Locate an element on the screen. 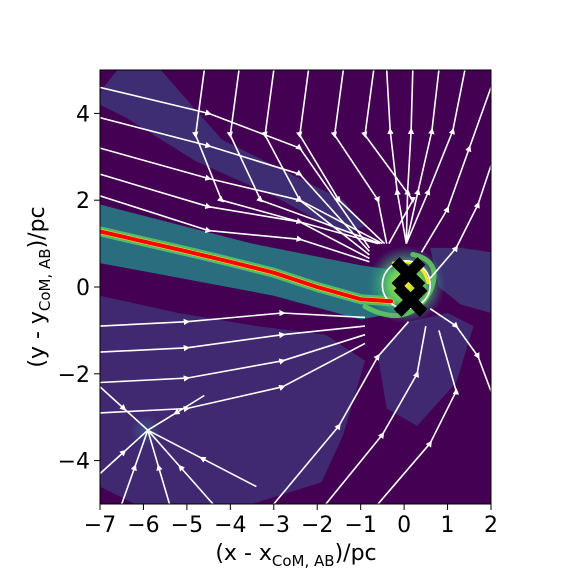  y-axis-label: (y - yCoM, AB)/pc is located at coordinates (39, 286).